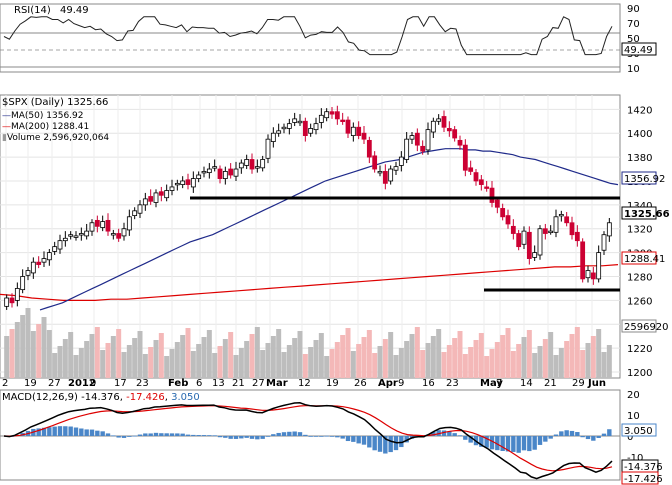 This screenshot has height=485, width=672. What do you see at coordinates (639, 278) in the screenshot?
I see `price-tick-label: 1280` at bounding box center [639, 278].